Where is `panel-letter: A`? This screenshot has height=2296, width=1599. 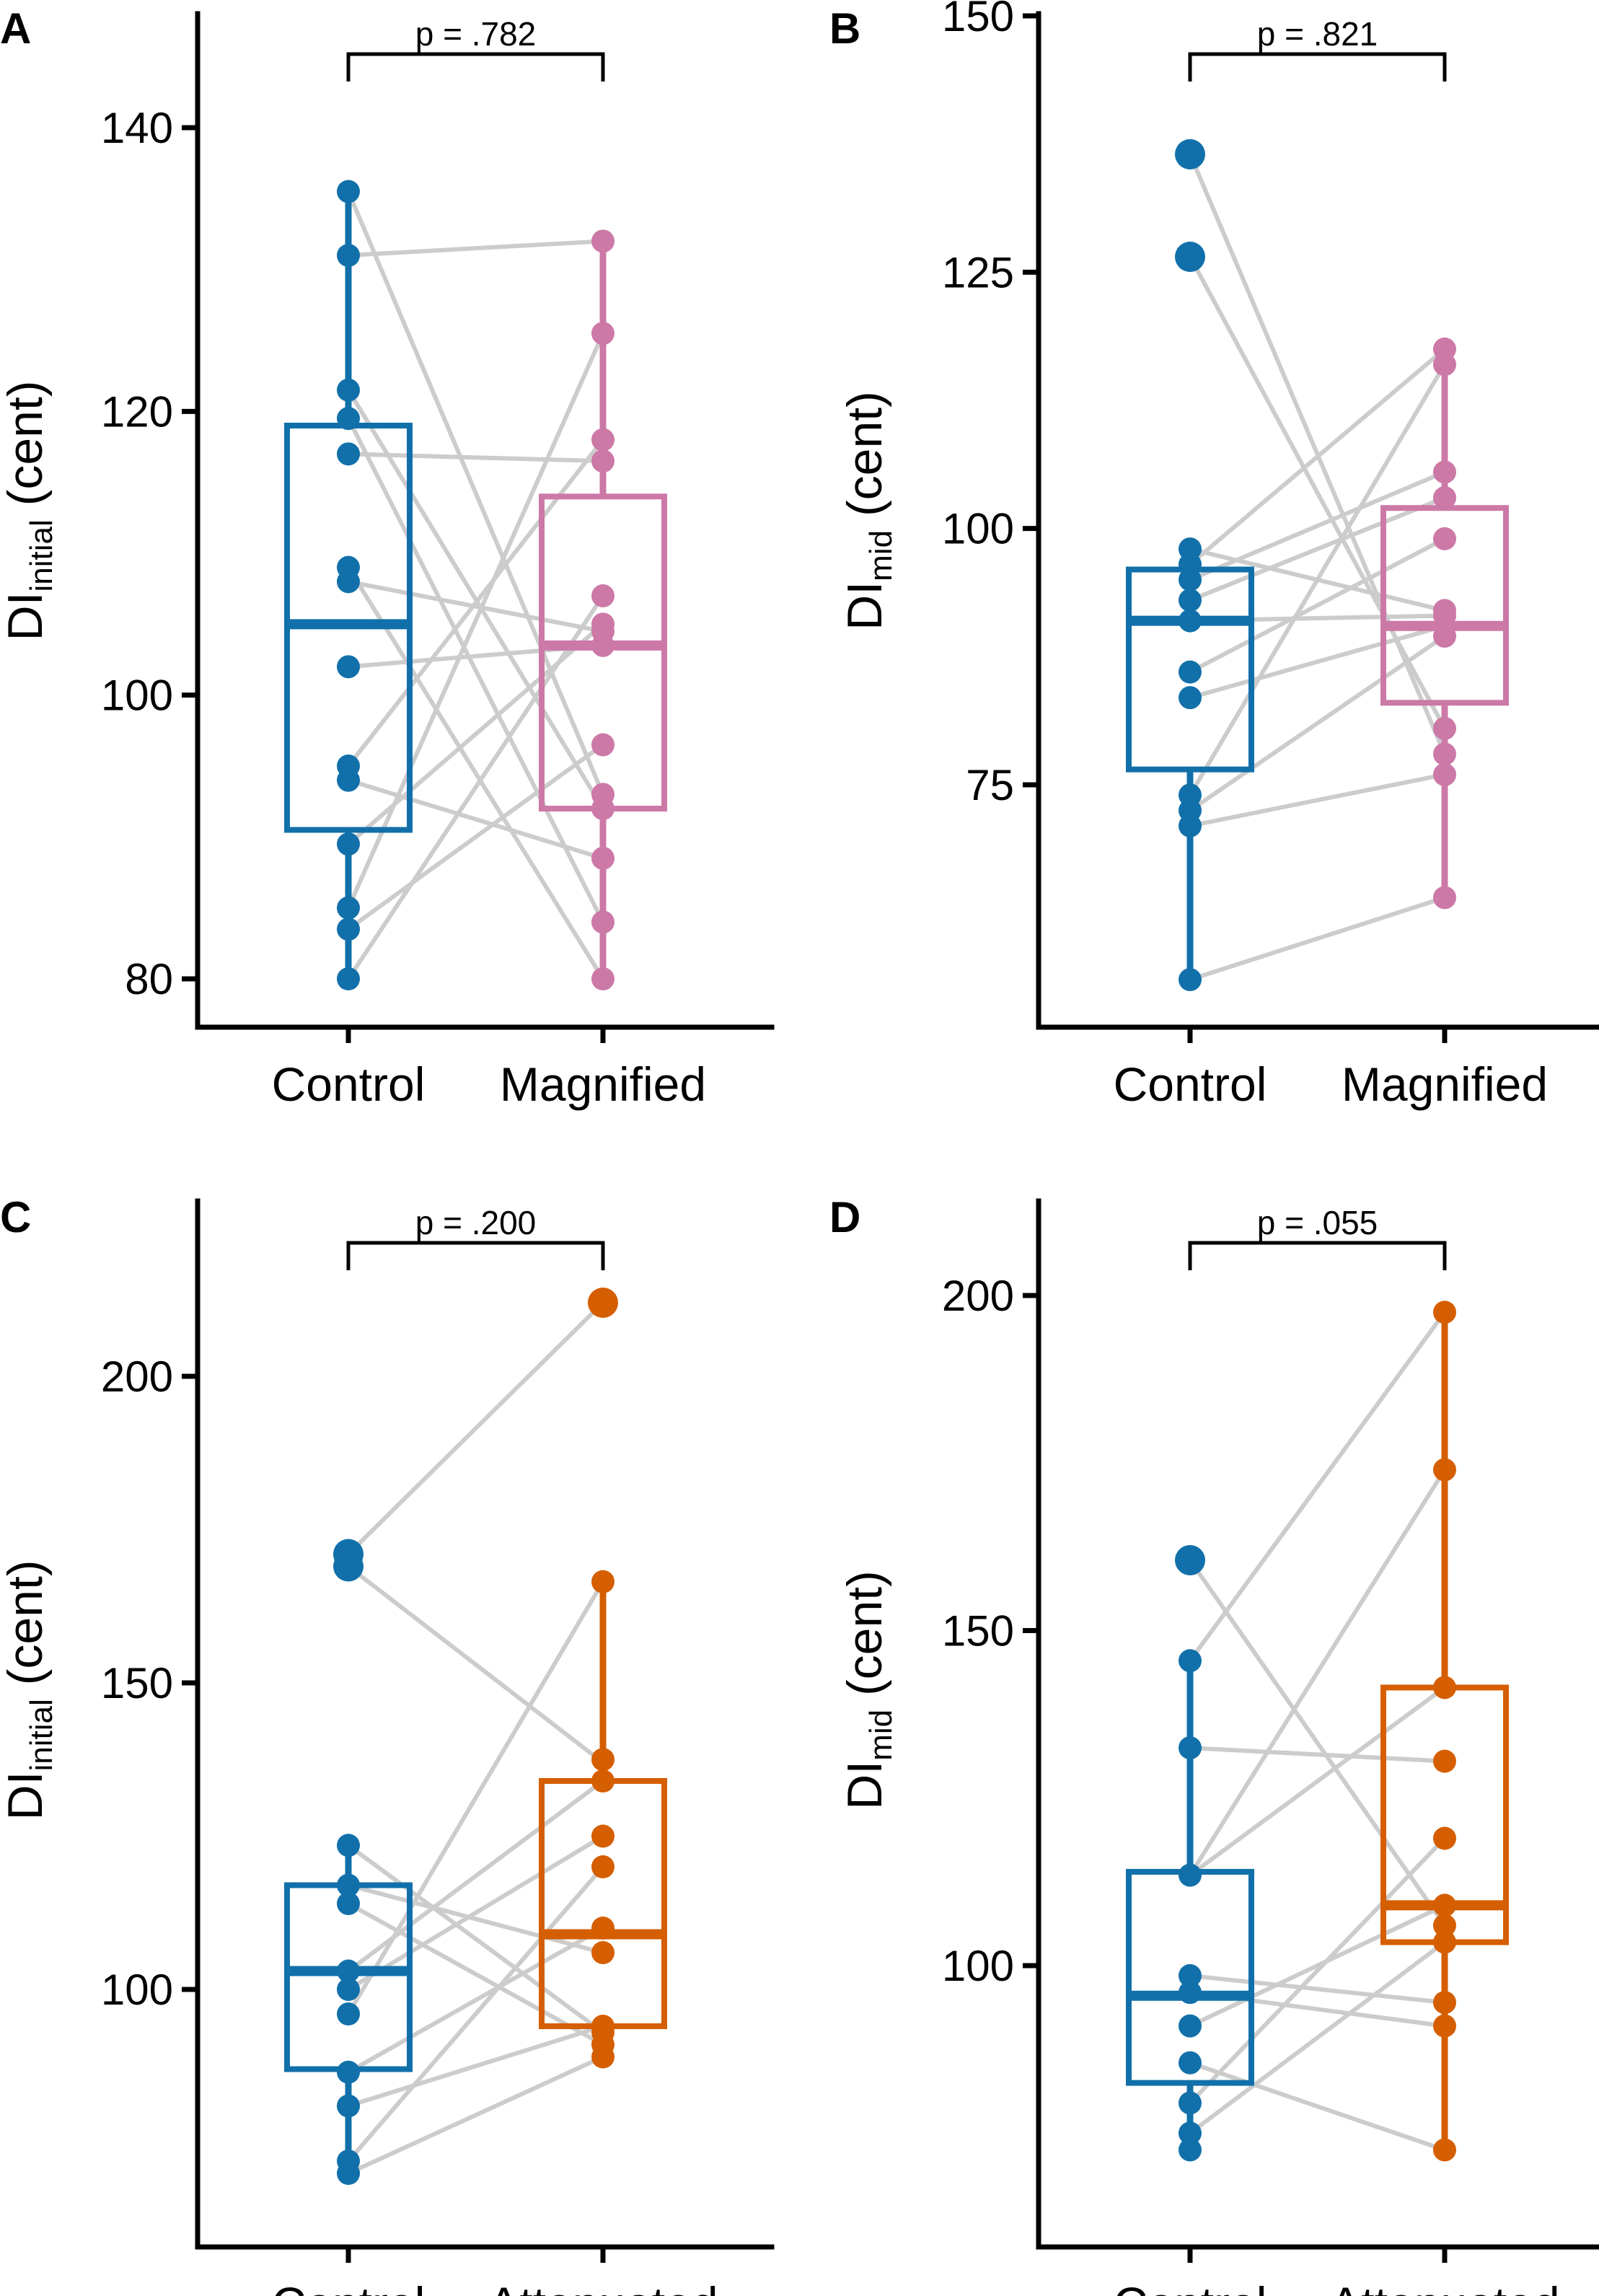
panel-letter: A is located at coordinates (15, 29).